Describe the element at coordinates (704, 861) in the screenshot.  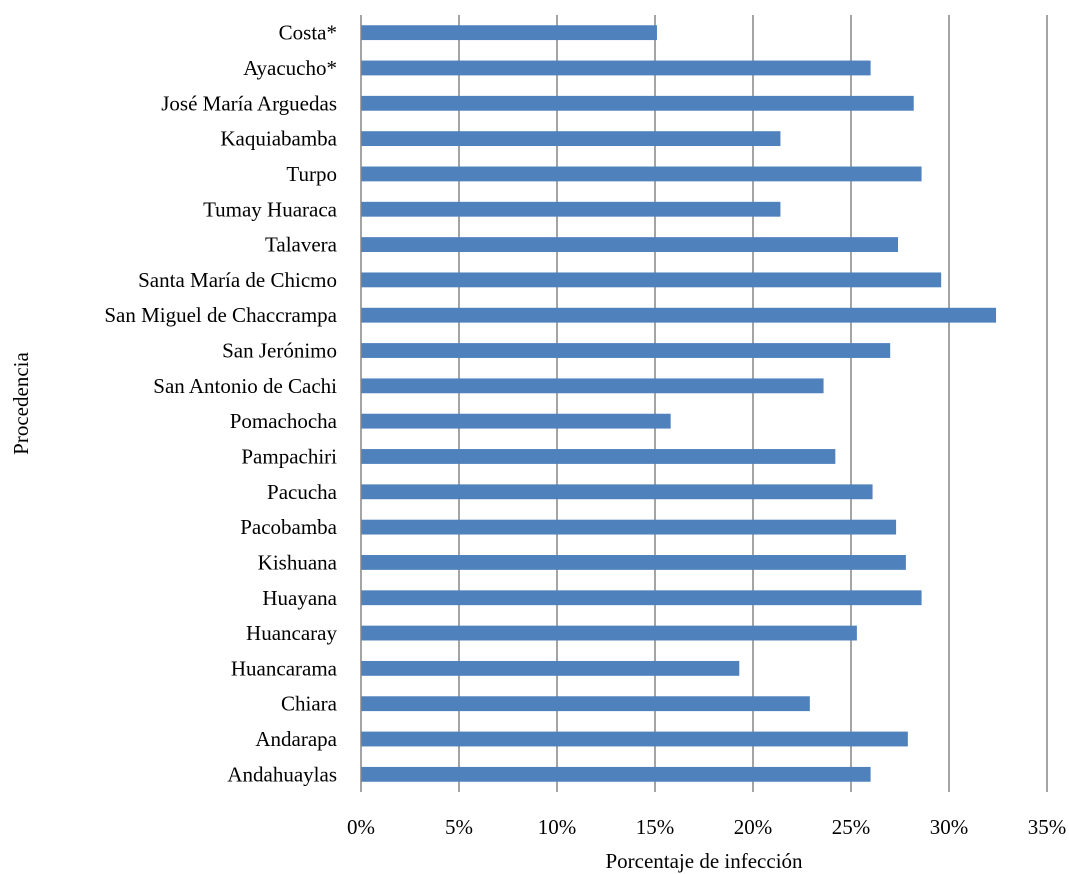
I see `x-axis-title: Porcentaje de infección` at that location.